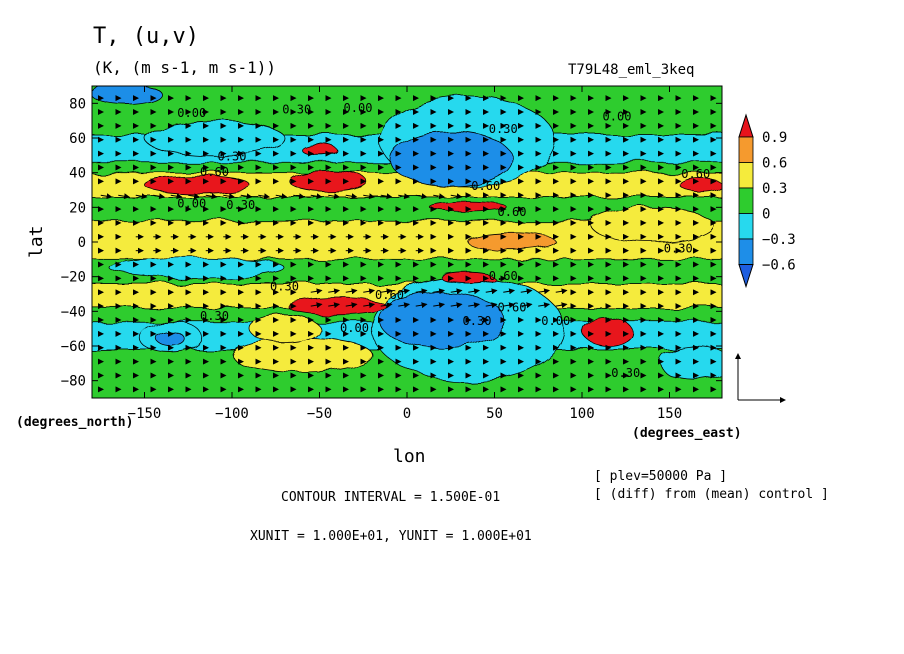 The width and height of the screenshot is (904, 654). I want to click on run-label: T79L48_eml_3keq, so click(631, 70).